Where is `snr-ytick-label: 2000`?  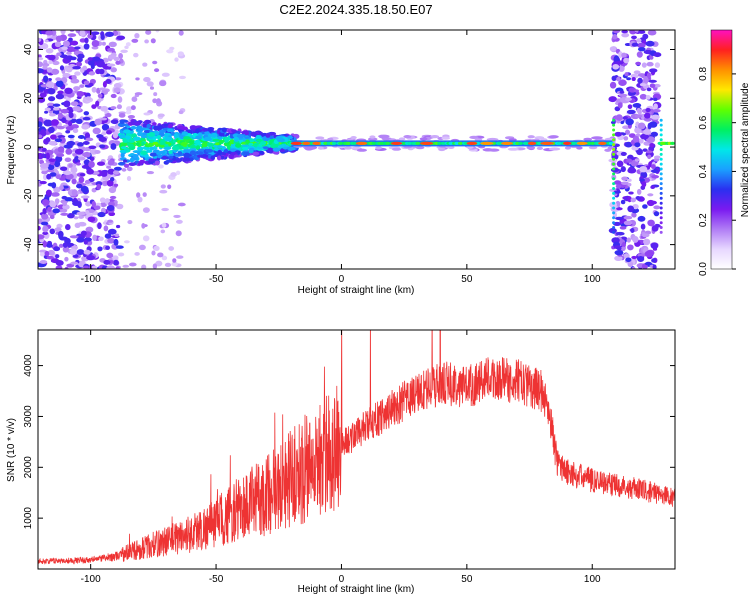
snr-ytick-label: 2000 is located at coordinates (28, 467).